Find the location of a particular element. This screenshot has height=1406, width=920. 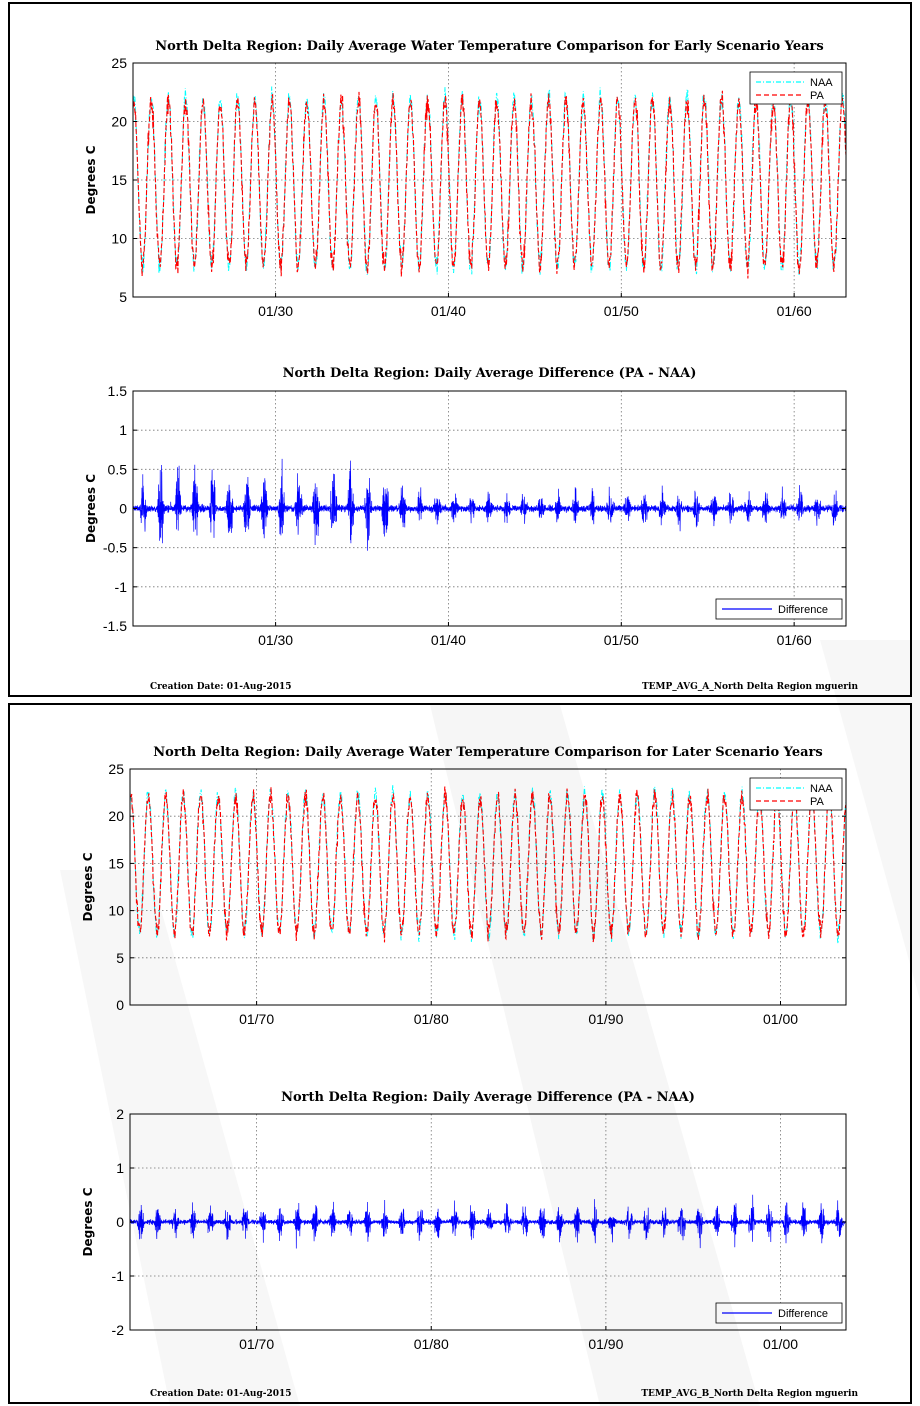

figure-id-b: TEMP_AVG_B_North Delta Region mguerin is located at coordinates (749, 1394).